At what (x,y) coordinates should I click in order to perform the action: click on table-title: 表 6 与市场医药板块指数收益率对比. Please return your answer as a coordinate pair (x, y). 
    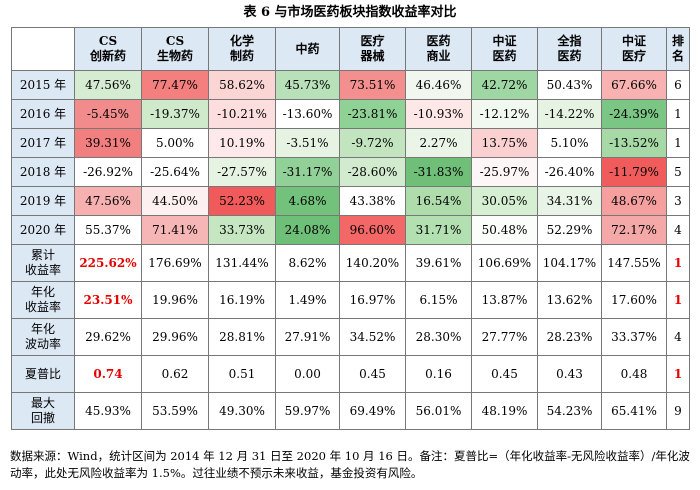
    Looking at the image, I should click on (350, 12).